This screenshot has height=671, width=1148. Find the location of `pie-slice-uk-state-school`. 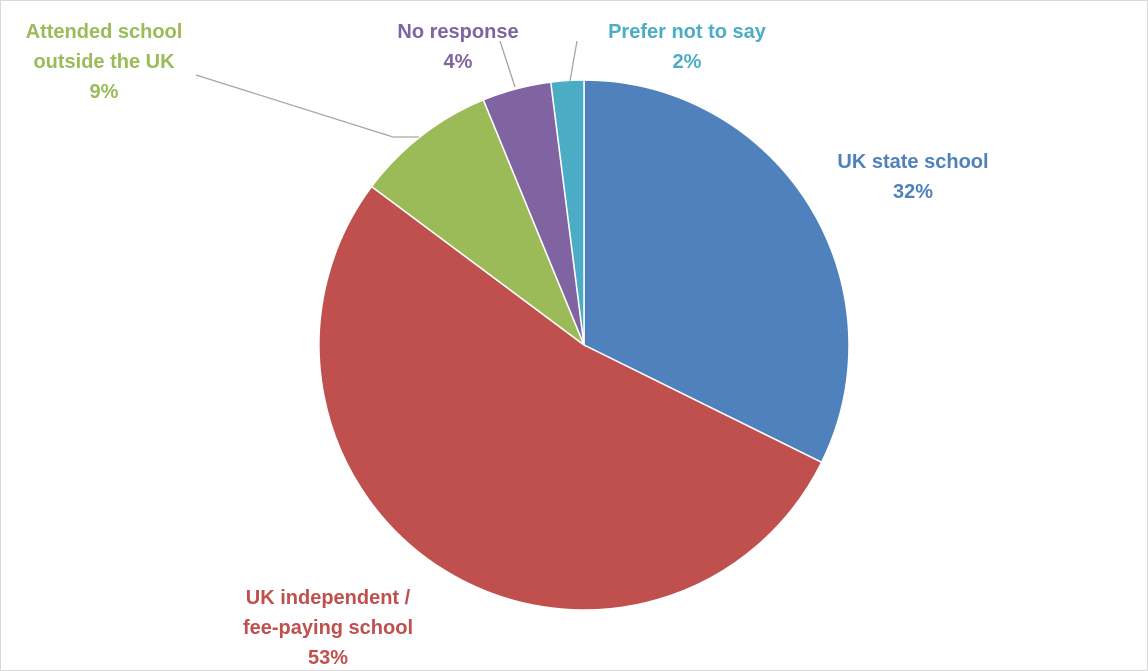

pie-slice-uk-state-school is located at coordinates (716, 271).